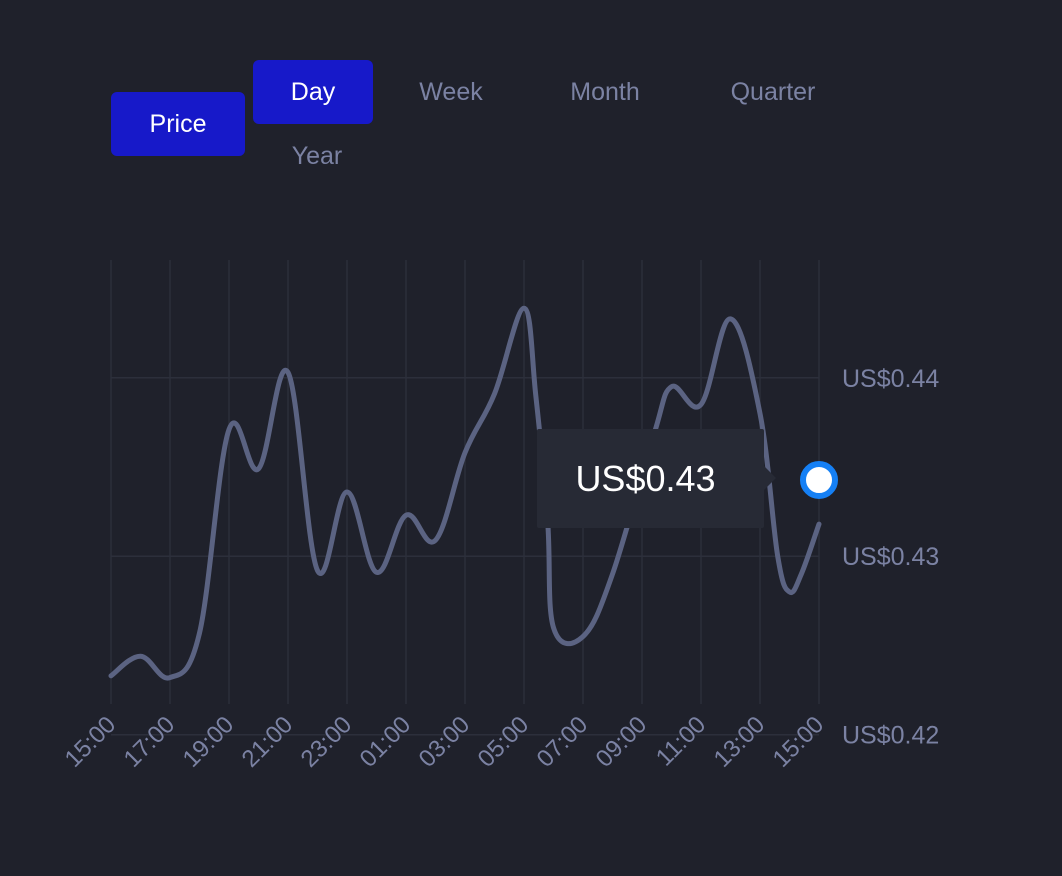  What do you see at coordinates (178, 124) in the screenshot?
I see `price-metric-button: Price` at bounding box center [178, 124].